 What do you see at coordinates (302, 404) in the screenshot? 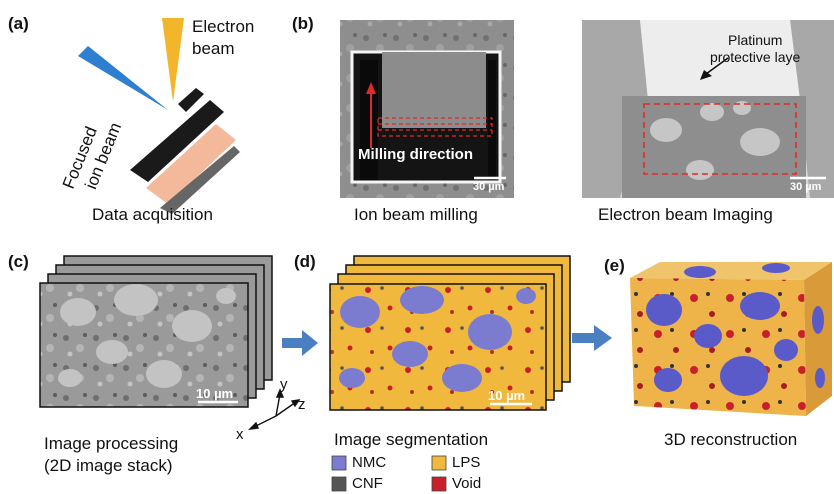
I see `axis-z-label: z` at bounding box center [302, 404].